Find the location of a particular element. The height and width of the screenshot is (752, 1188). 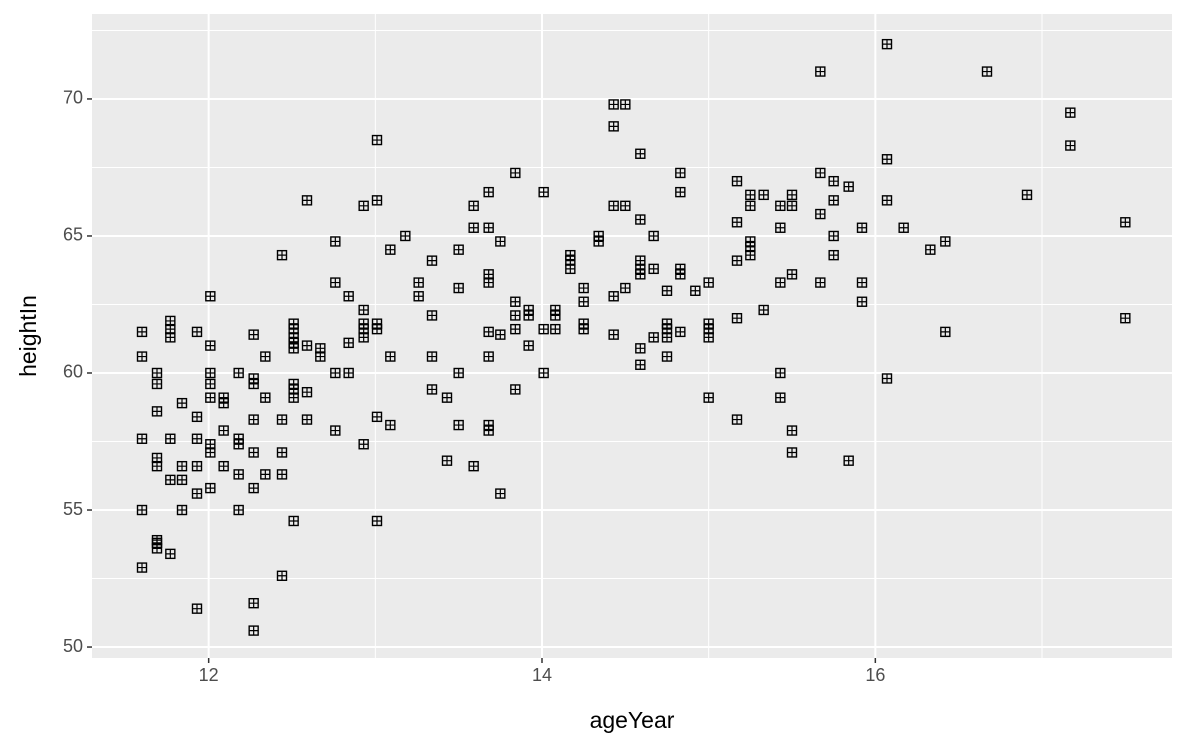

y-axis-title: heightIn is located at coordinates (28, 336).